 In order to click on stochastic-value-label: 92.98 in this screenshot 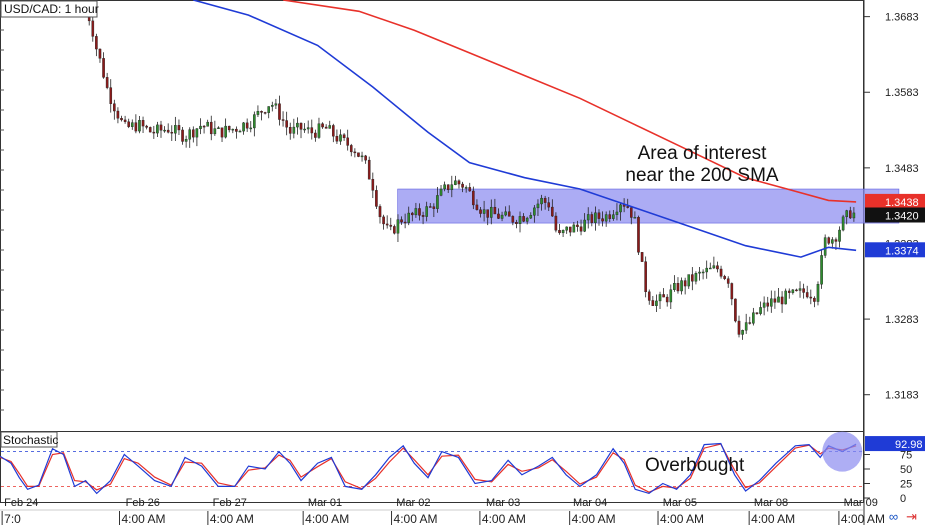, I will do `click(909, 445)`.